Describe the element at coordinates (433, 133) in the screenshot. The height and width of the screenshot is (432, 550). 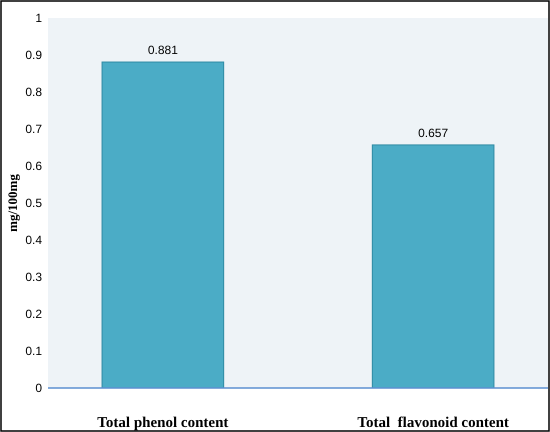
I see `data-label: 0.657` at that location.